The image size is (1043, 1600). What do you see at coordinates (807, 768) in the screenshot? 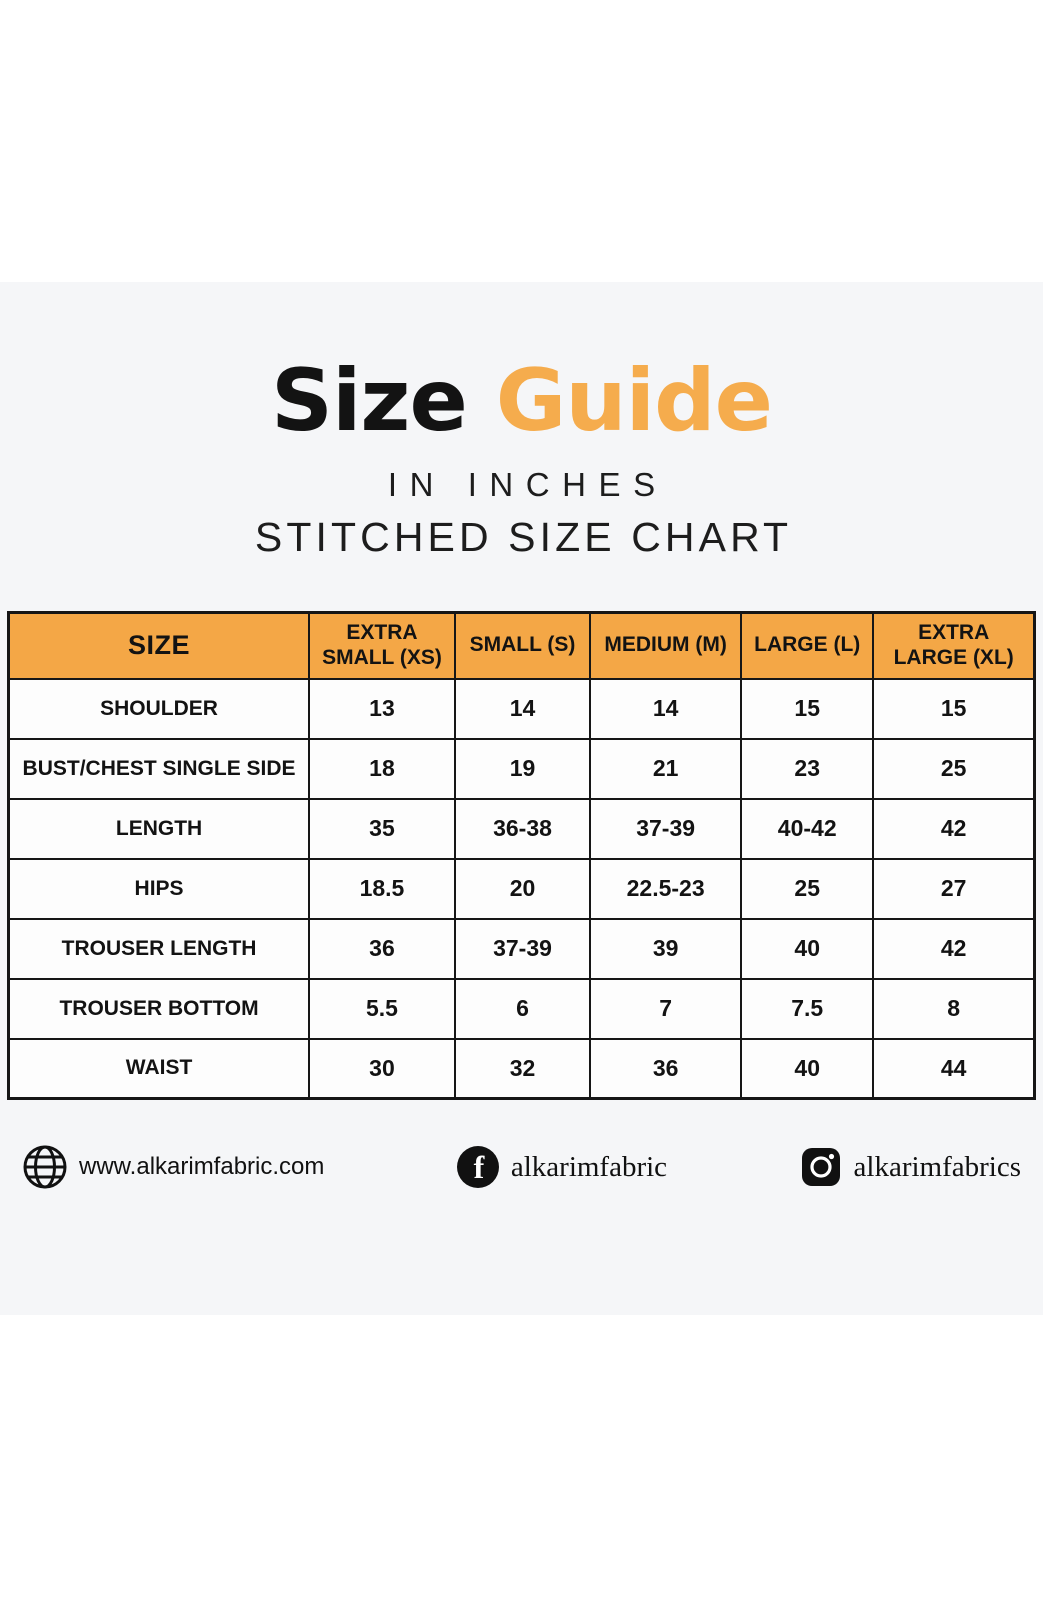
I see `measurement-value: 23` at bounding box center [807, 768].